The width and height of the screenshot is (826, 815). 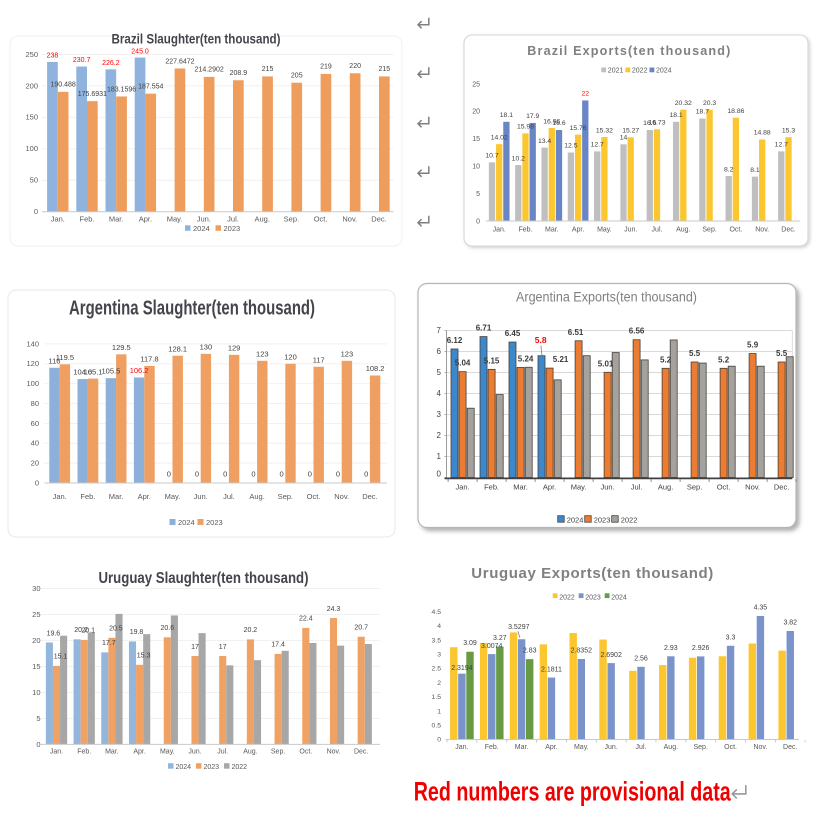 I want to click on svg-text: 116, so click(x=55, y=360).